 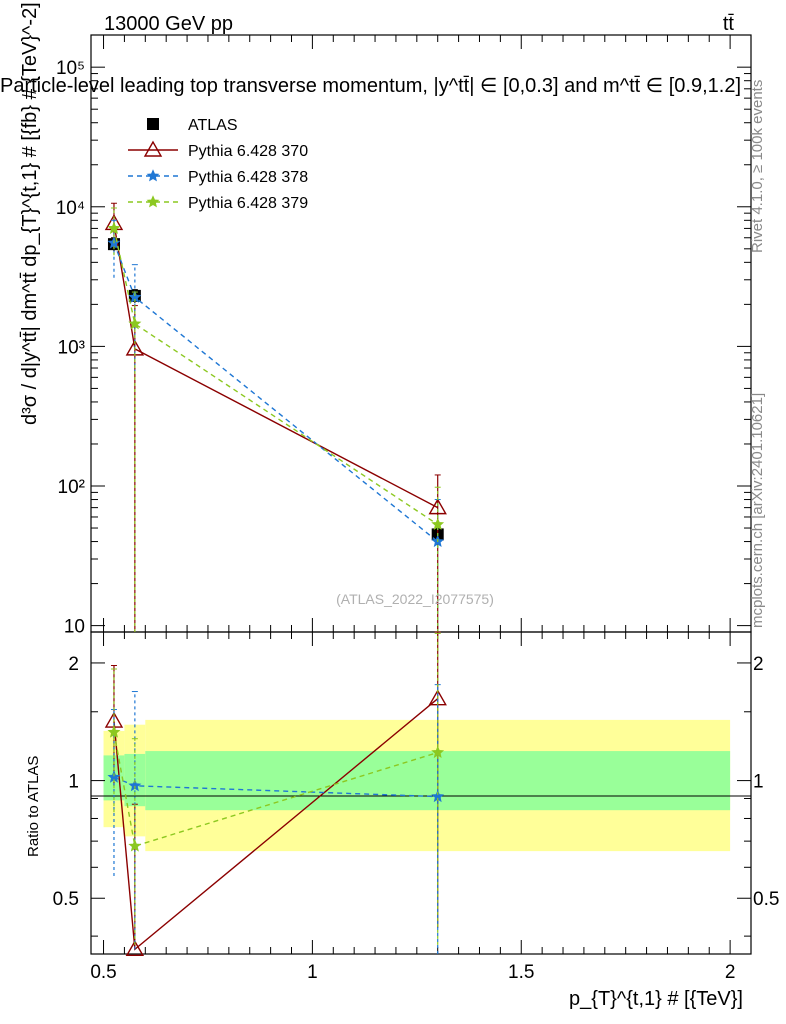 I want to click on legend-label: ATLAS, so click(x=213, y=125).